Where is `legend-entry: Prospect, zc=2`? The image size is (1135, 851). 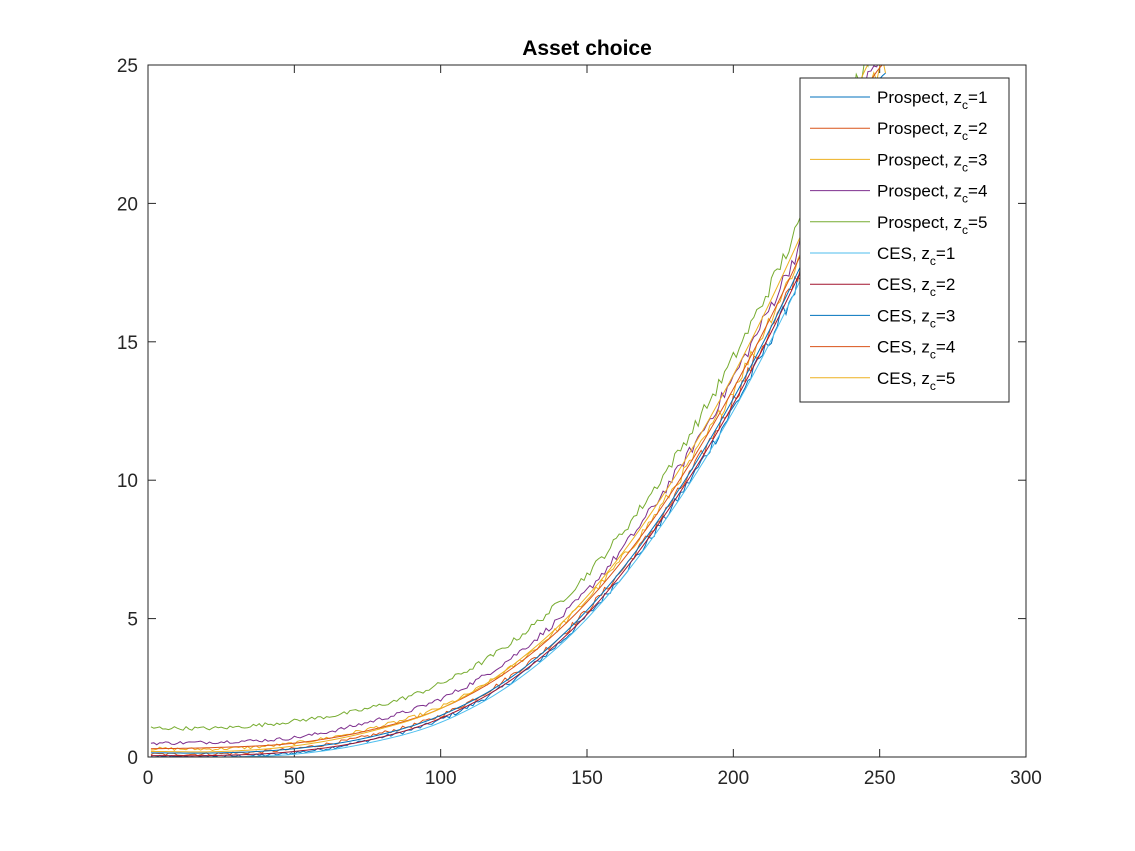 legend-entry: Prospect, zc=2 is located at coordinates (932, 131).